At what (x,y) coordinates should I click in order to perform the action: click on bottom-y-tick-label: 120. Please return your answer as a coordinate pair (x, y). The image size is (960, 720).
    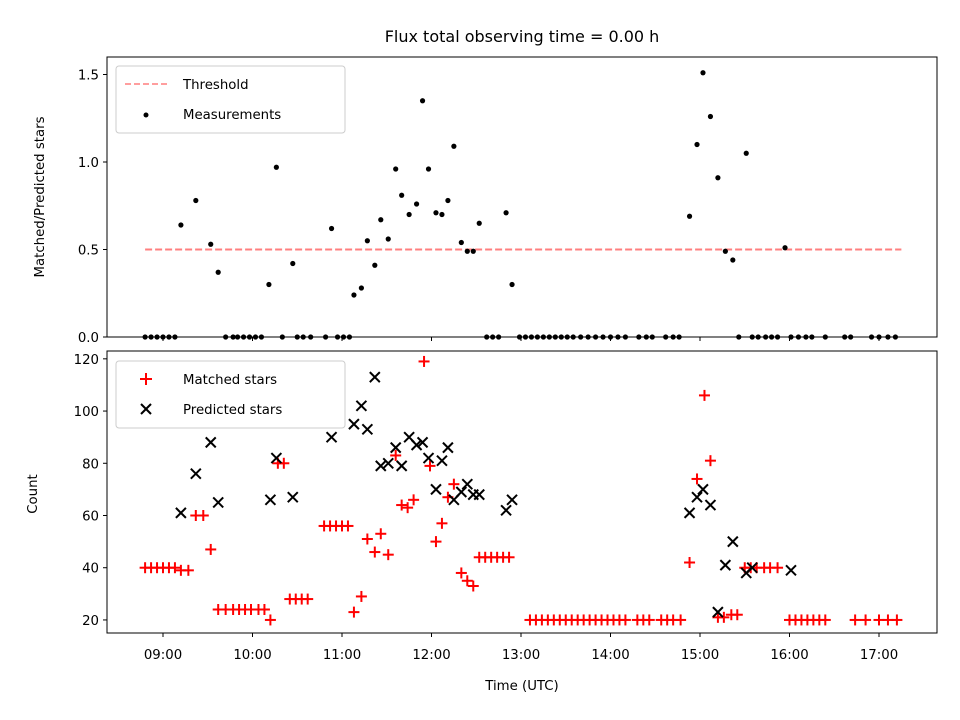
    Looking at the image, I should click on (86, 360).